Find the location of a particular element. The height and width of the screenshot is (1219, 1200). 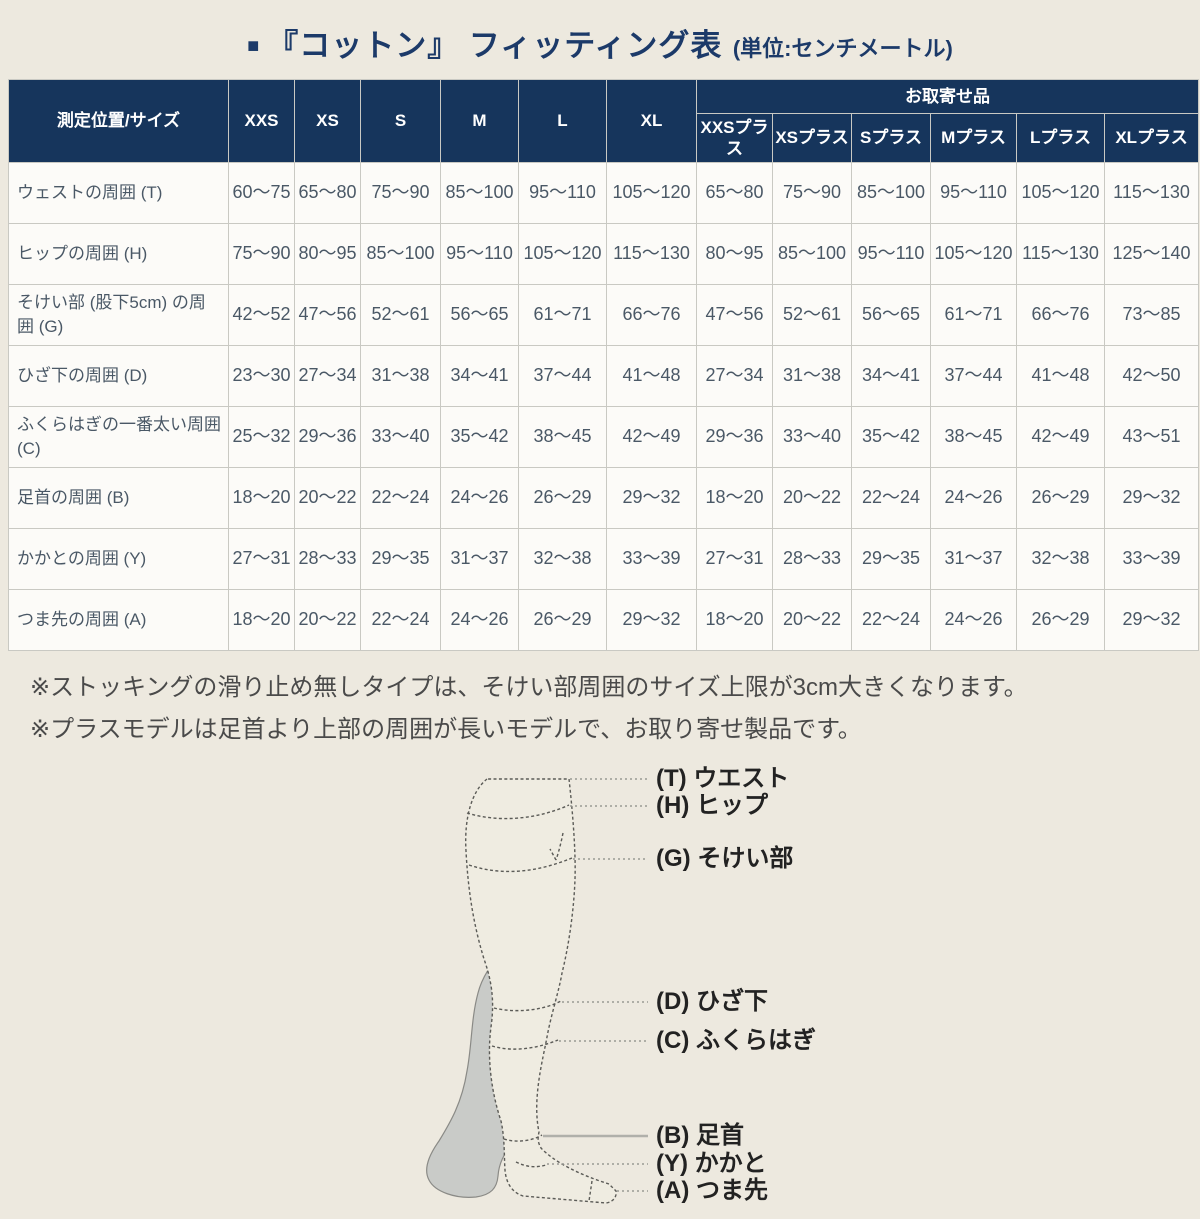

size-value-cell: 43〜51 is located at coordinates (1151, 437).